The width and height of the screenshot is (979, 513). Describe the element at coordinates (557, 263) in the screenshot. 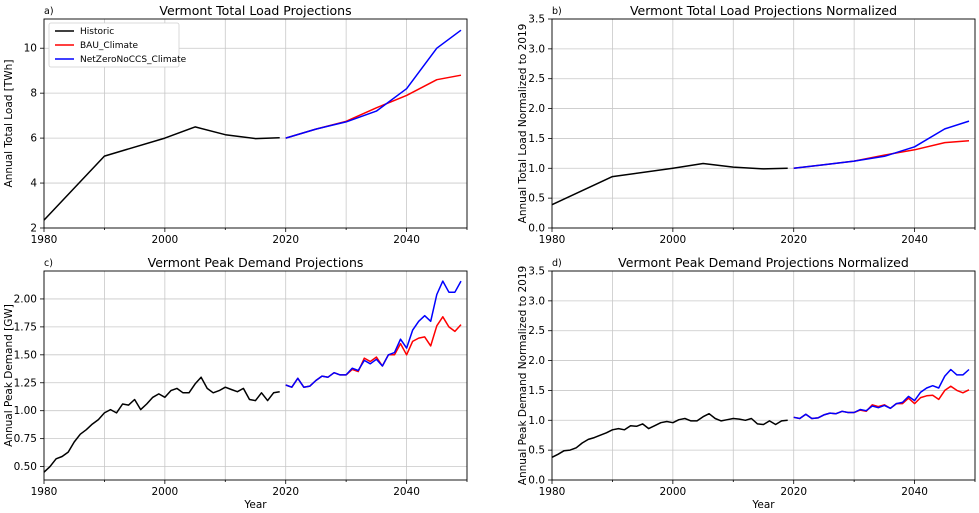

I see `panel-label: d)` at that location.